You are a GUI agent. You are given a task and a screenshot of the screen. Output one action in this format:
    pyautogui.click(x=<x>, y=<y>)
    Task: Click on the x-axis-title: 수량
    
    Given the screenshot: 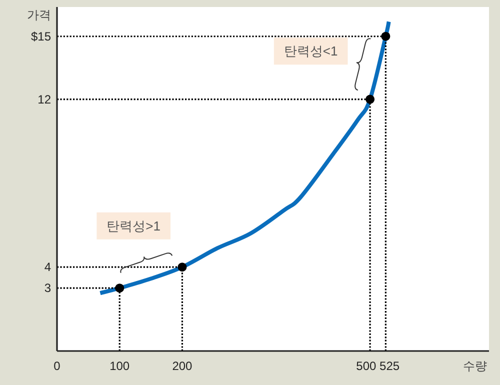 What is the action you would take?
    pyautogui.click(x=475, y=366)
    